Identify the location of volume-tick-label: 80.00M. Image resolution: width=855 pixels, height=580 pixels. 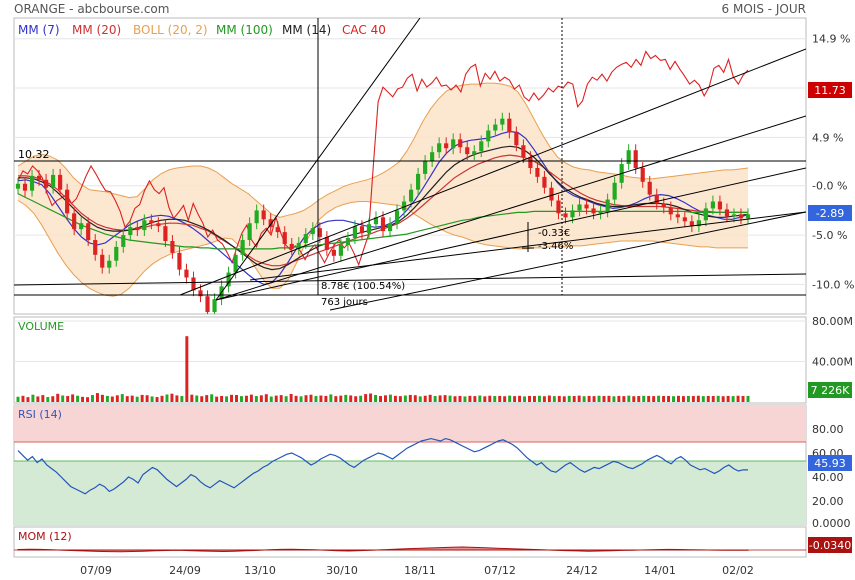
(832, 321).